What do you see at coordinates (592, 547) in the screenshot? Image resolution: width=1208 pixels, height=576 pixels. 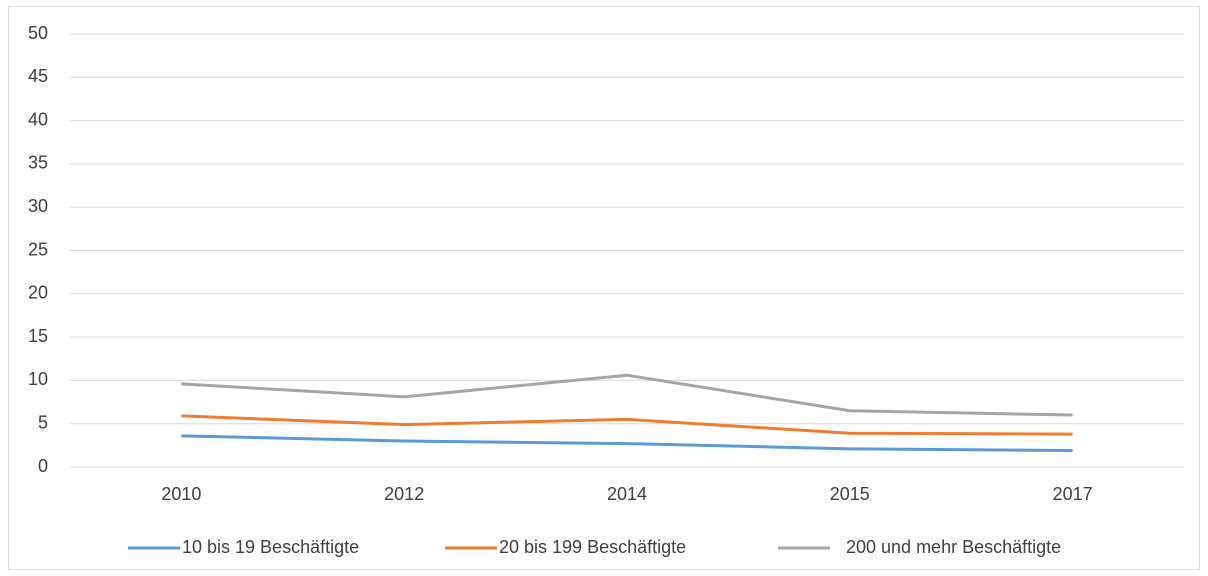 I see `legend-label: 20 bis 199 Beschäftigte` at bounding box center [592, 547].